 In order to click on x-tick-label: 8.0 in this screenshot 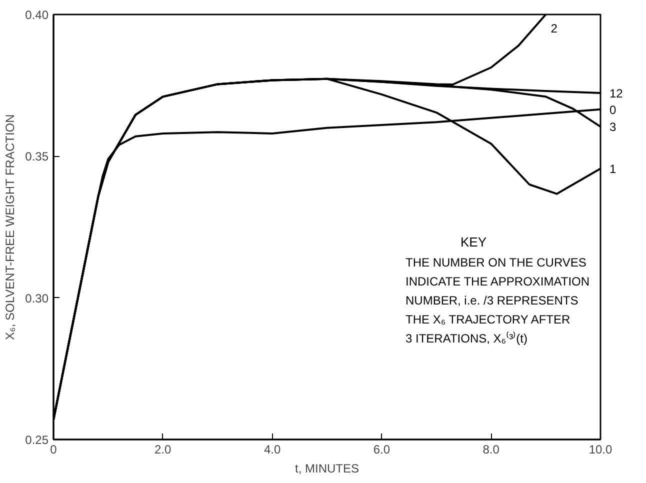, I will do `click(491, 449)`.